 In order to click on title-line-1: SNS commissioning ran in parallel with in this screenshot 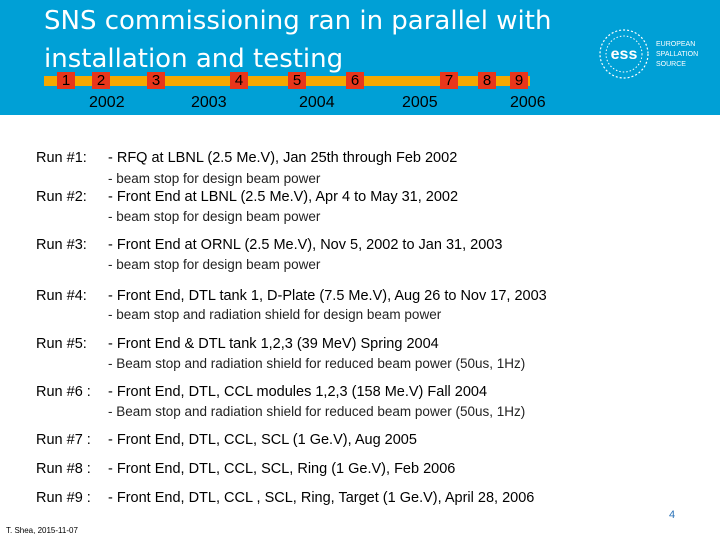, I will do `click(298, 21)`.